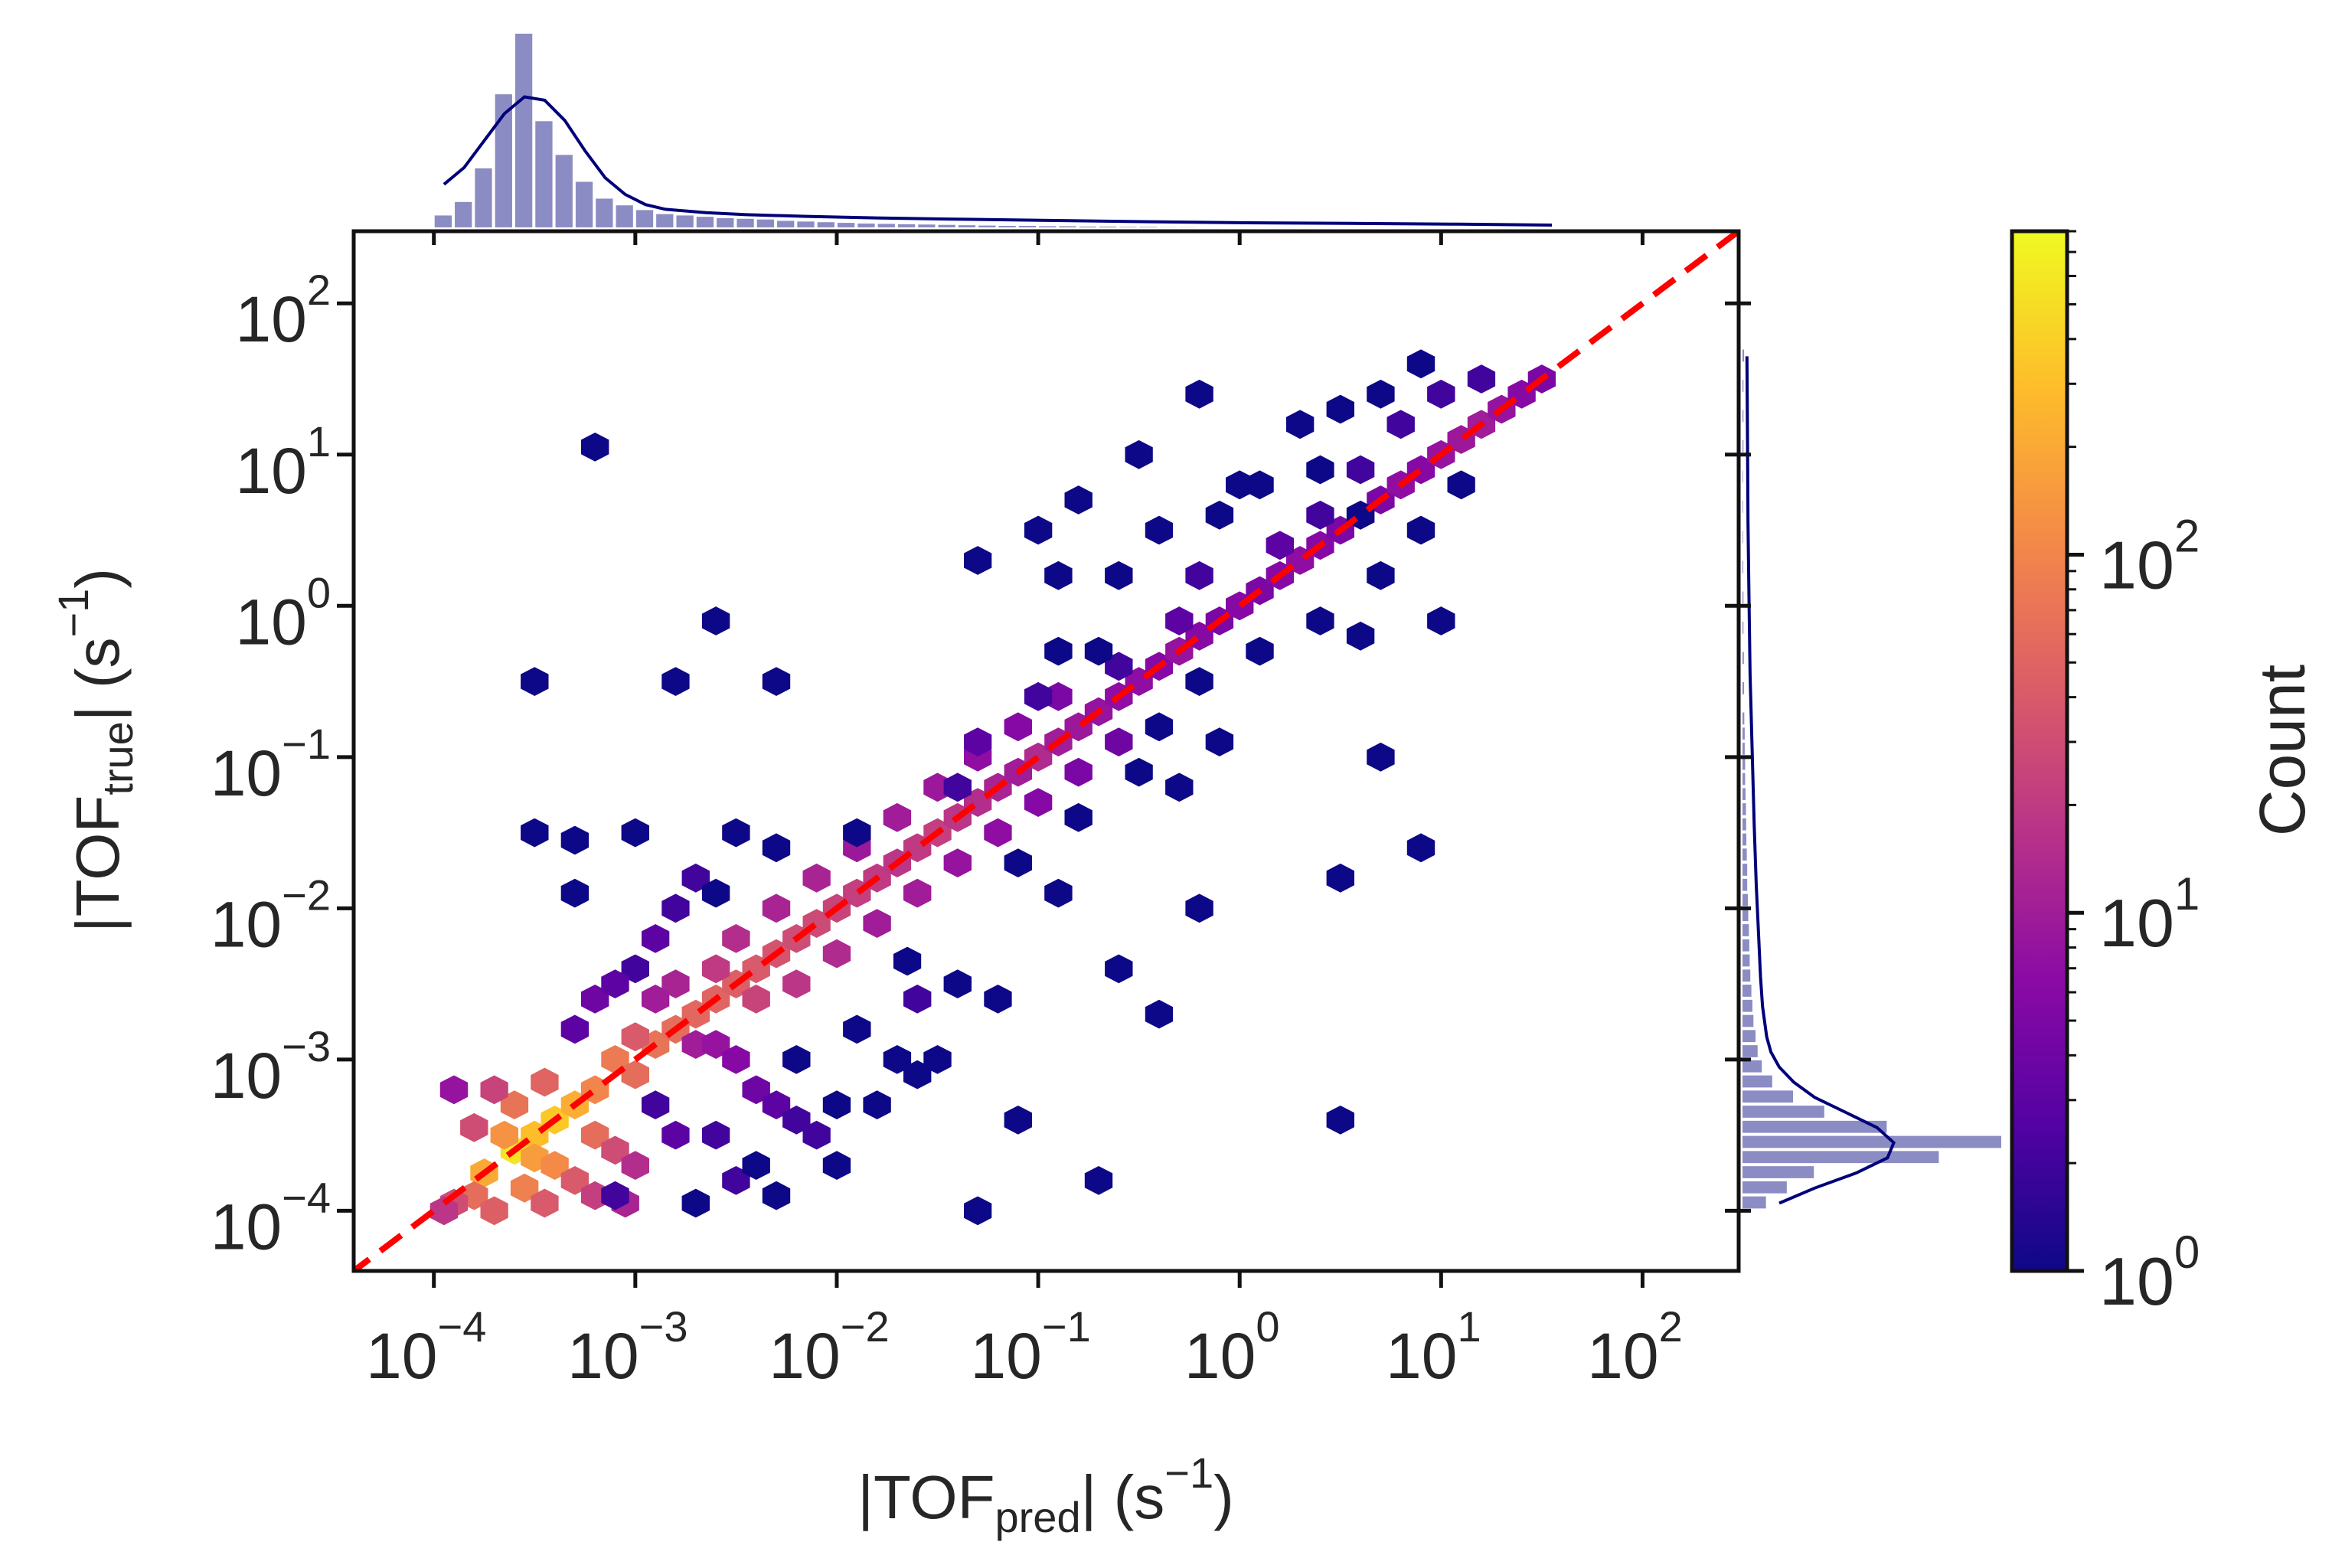 The height and width of the screenshot is (1568, 2332). Describe the element at coordinates (1232, 1347) in the screenshot. I see `x-tick-label: 10⁰` at that location.